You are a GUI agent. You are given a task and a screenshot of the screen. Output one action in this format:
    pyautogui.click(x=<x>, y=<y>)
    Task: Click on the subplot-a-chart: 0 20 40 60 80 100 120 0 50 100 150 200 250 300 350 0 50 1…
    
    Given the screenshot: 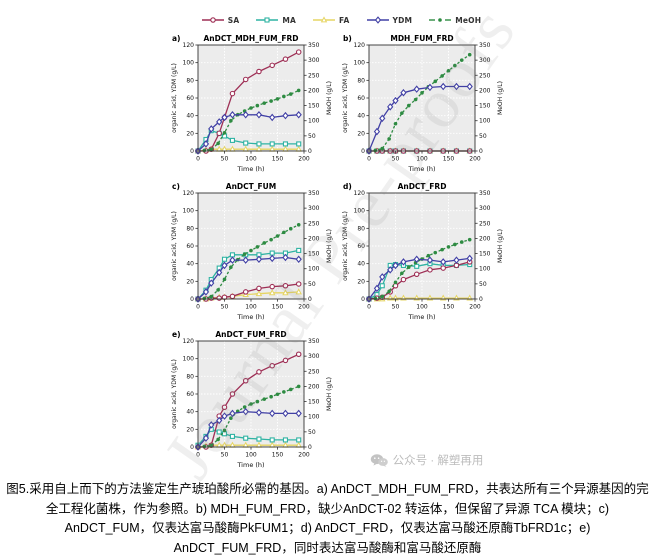 What is the action you would take?
    pyautogui.click(x=252, y=103)
    